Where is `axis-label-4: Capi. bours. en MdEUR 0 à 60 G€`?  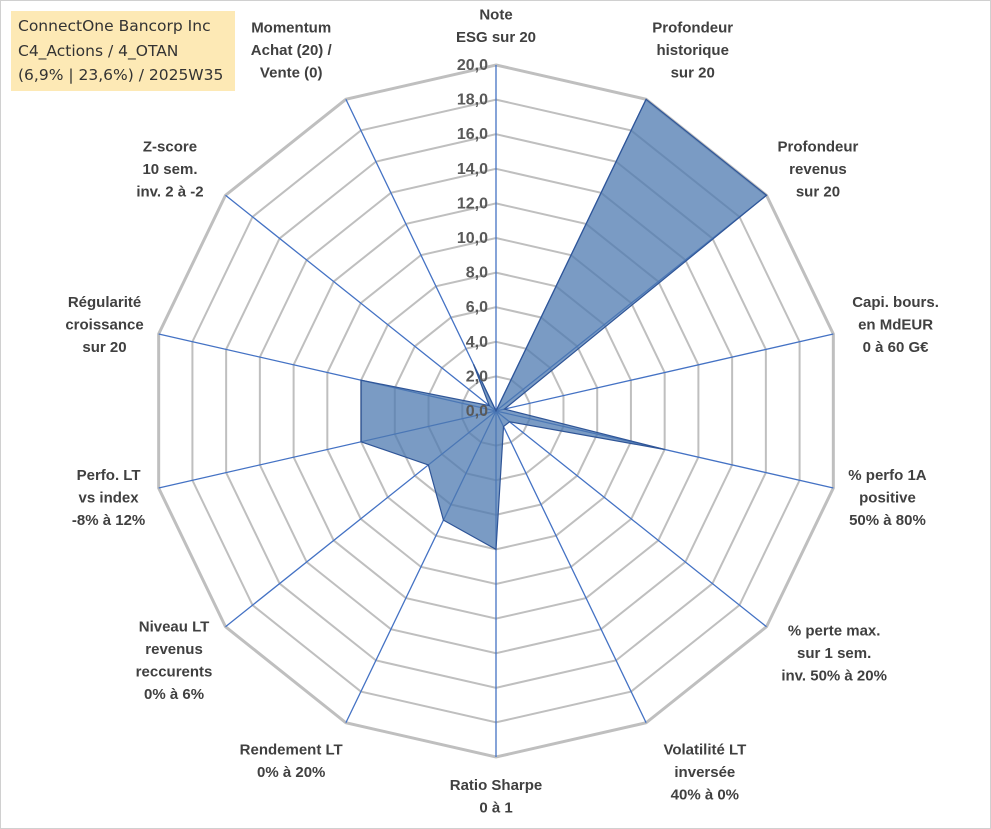
axis-label-4: Capi. bours. en MdEUR 0 à 60 G€ is located at coordinates (895, 325).